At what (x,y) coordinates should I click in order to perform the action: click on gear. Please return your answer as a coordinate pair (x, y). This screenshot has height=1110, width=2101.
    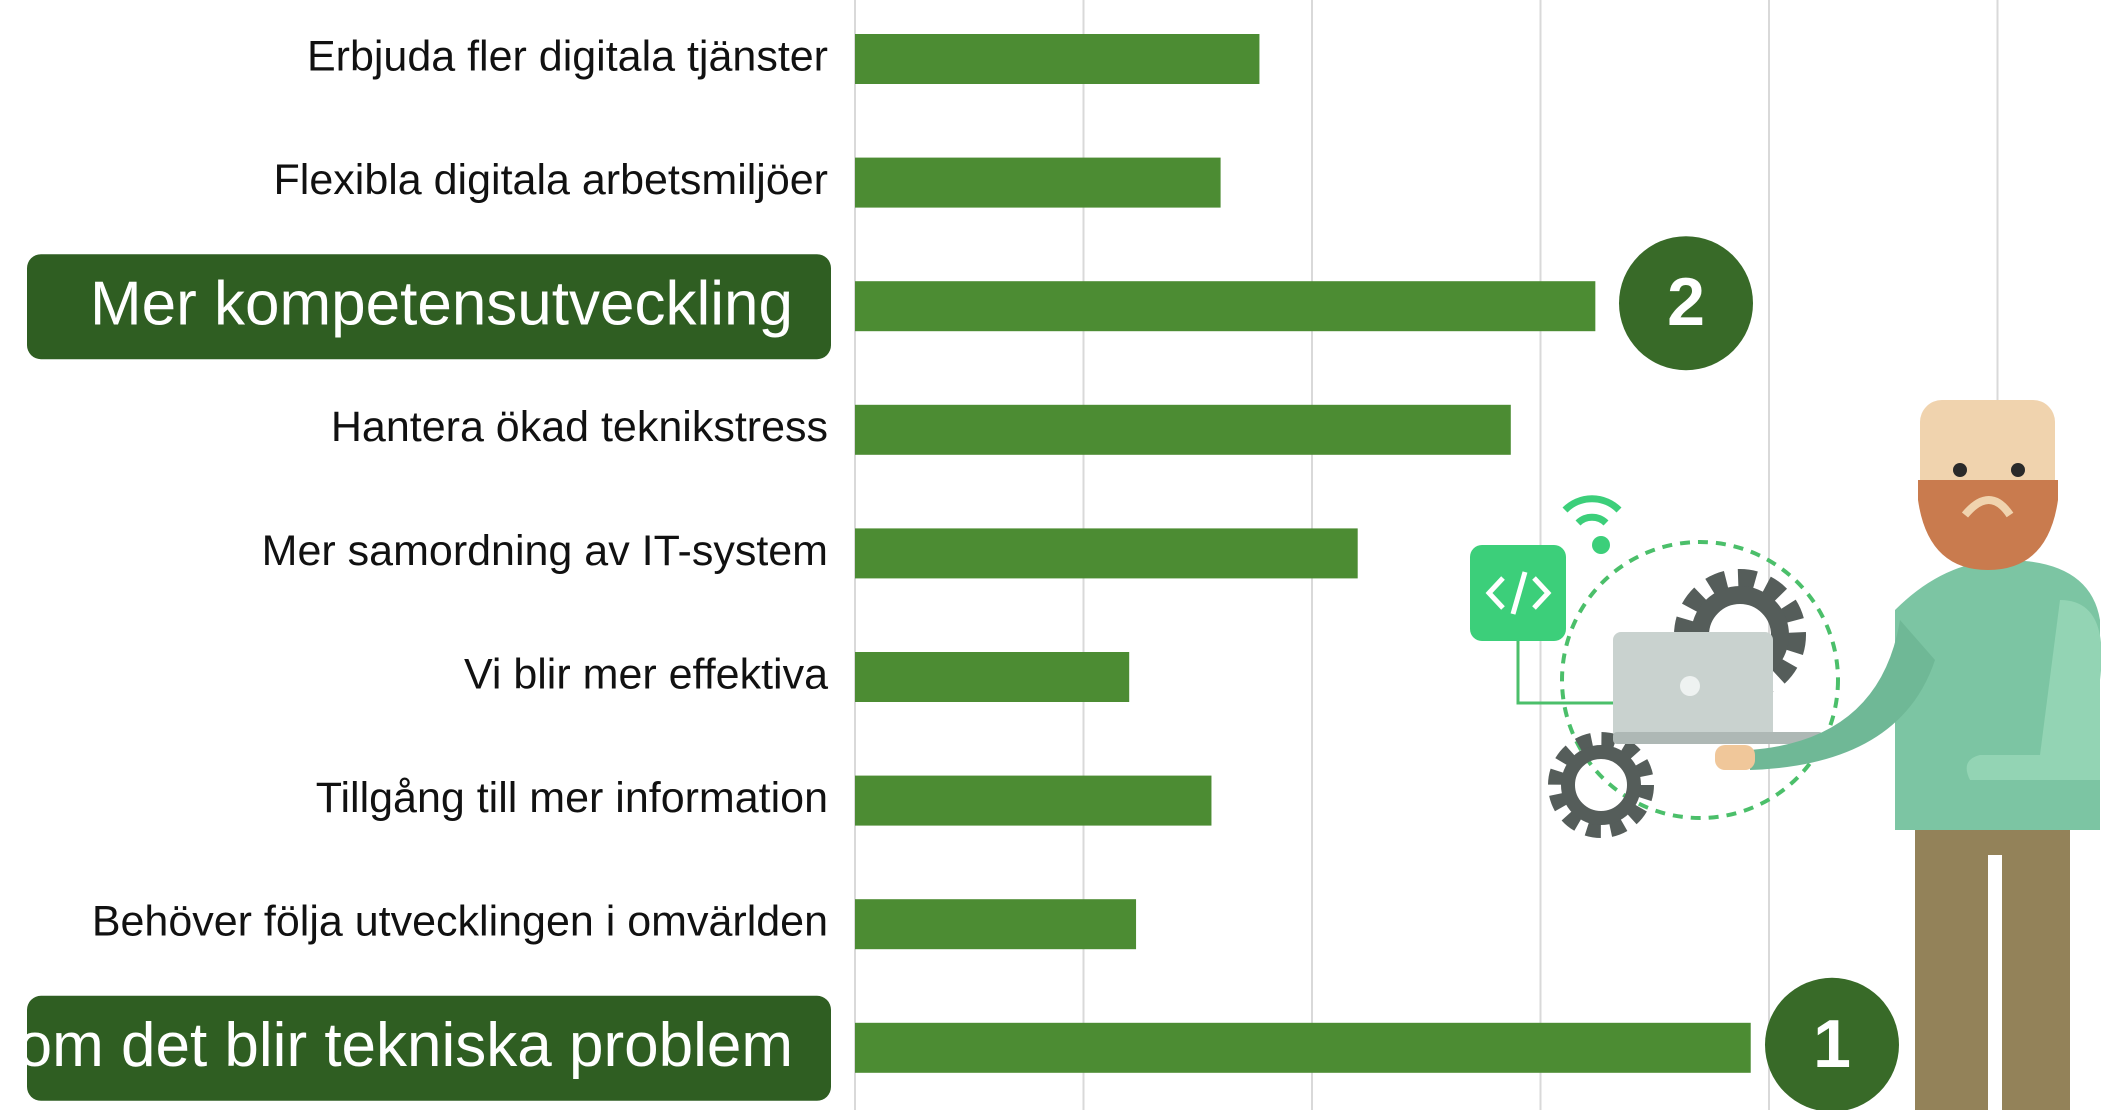
    Looking at the image, I should click on (1601, 785).